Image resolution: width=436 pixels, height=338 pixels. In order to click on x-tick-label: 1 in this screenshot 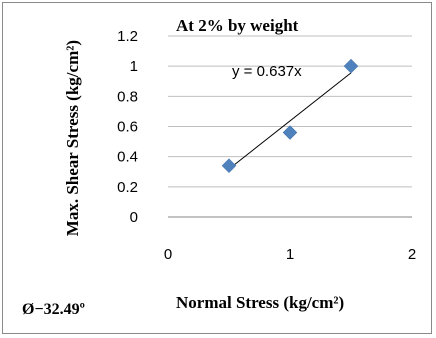, I will do `click(290, 254)`.